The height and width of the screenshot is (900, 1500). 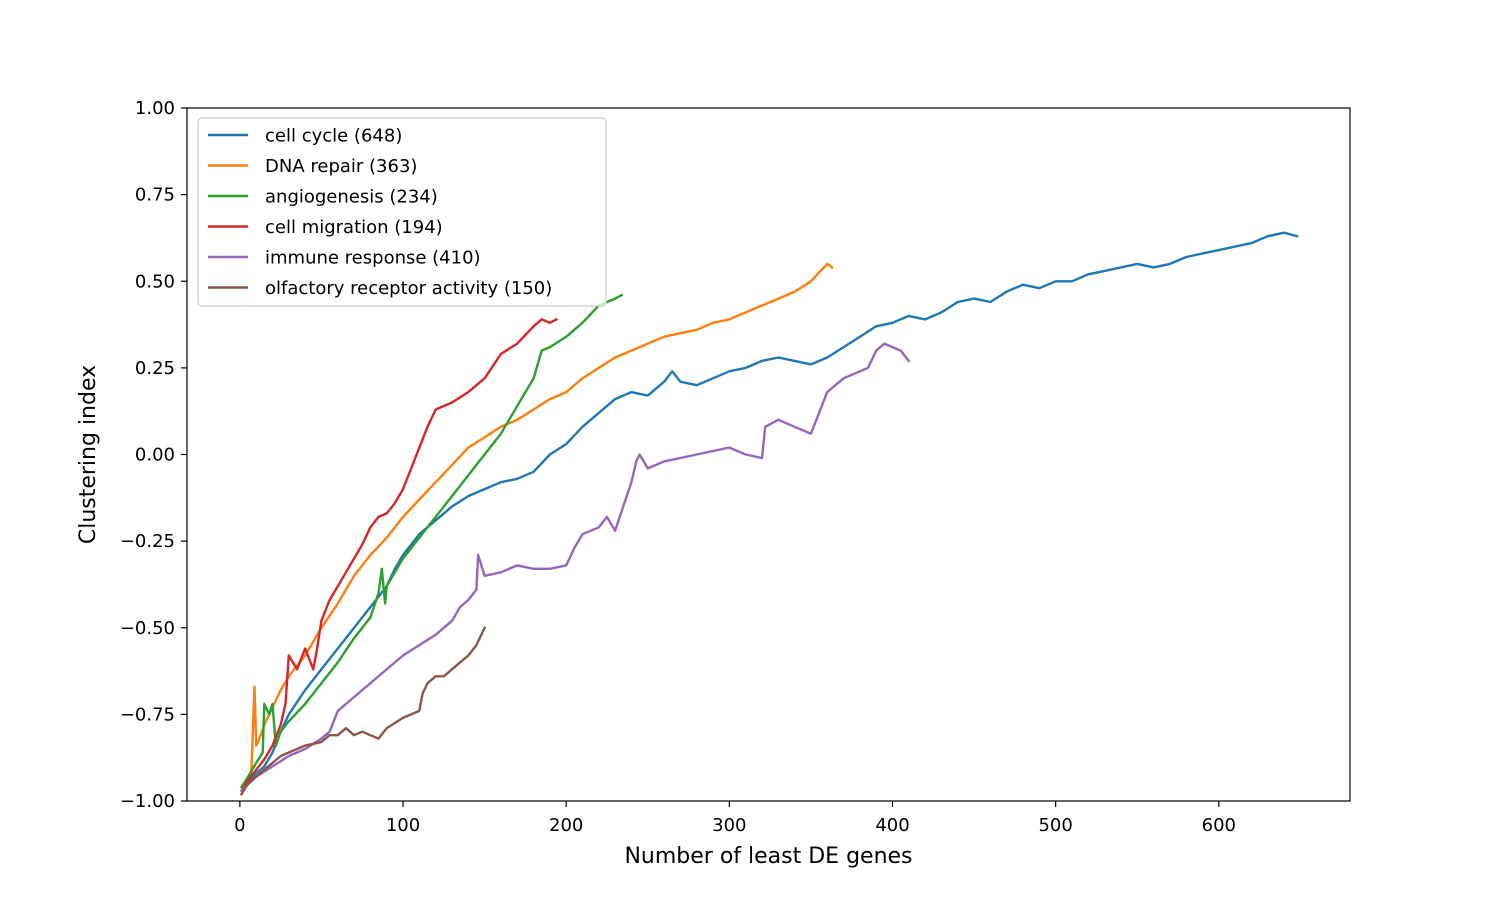 I want to click on x-tick-label: 0, so click(x=239, y=825).